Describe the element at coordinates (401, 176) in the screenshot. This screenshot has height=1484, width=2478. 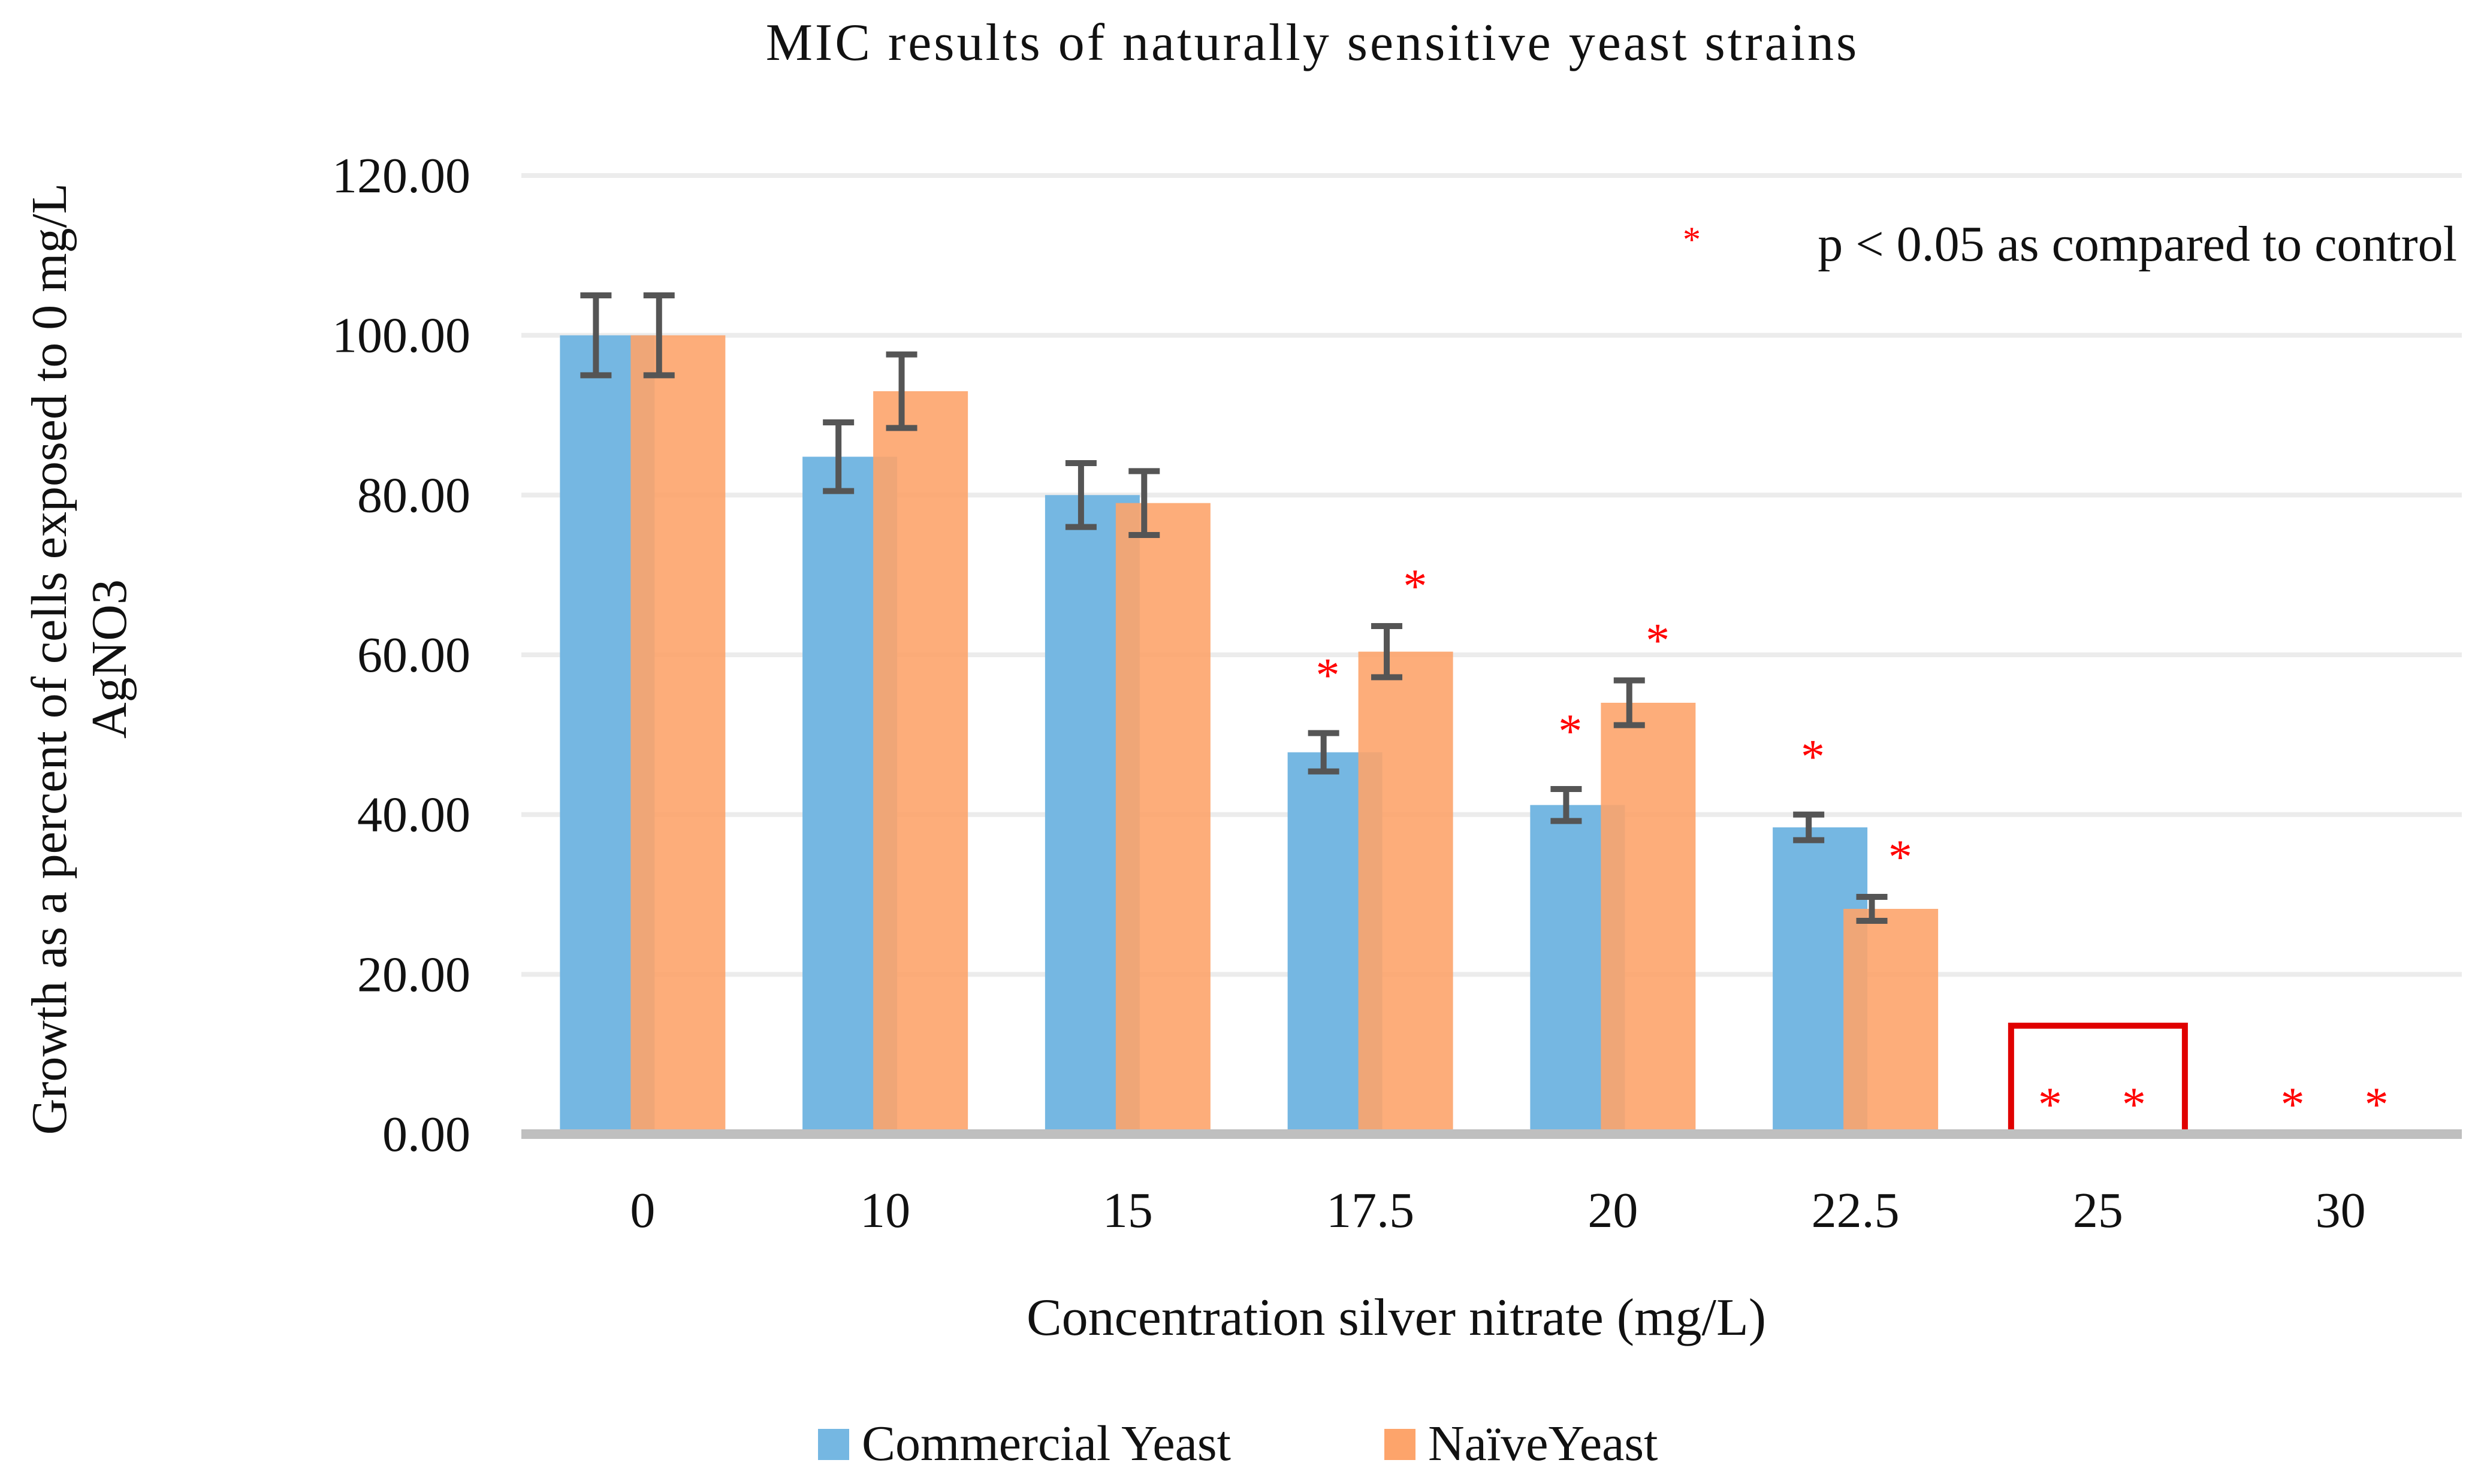
I see `y-tick-label: 120.00` at that location.